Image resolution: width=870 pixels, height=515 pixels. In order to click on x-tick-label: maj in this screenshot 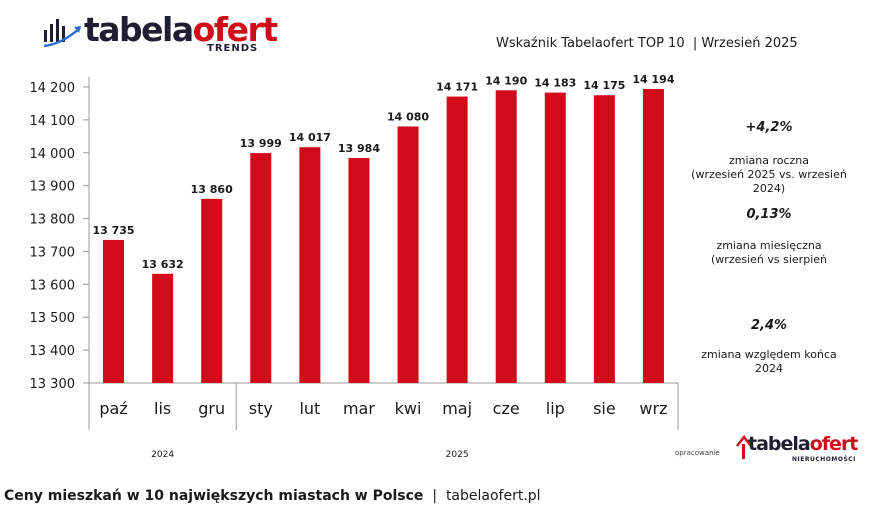, I will do `click(457, 408)`.